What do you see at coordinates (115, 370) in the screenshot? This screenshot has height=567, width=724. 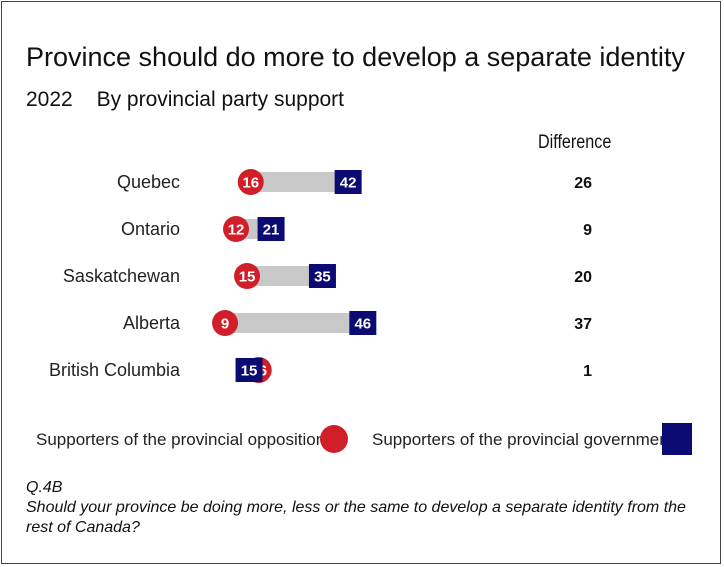 I see `category-label: British Columbia` at bounding box center [115, 370].